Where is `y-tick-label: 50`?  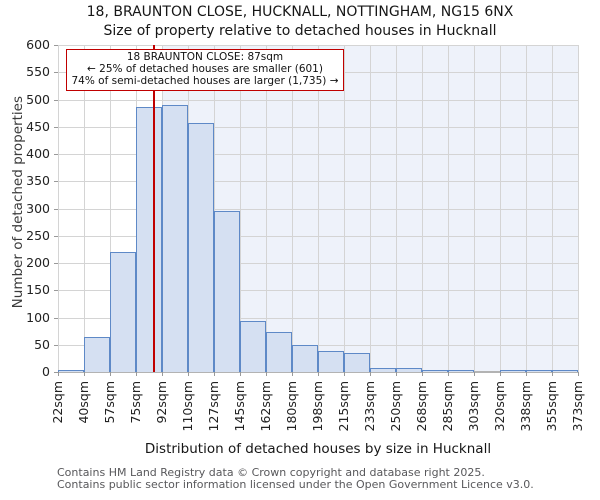
y-tick-label: 50 is located at coordinates (42, 344).